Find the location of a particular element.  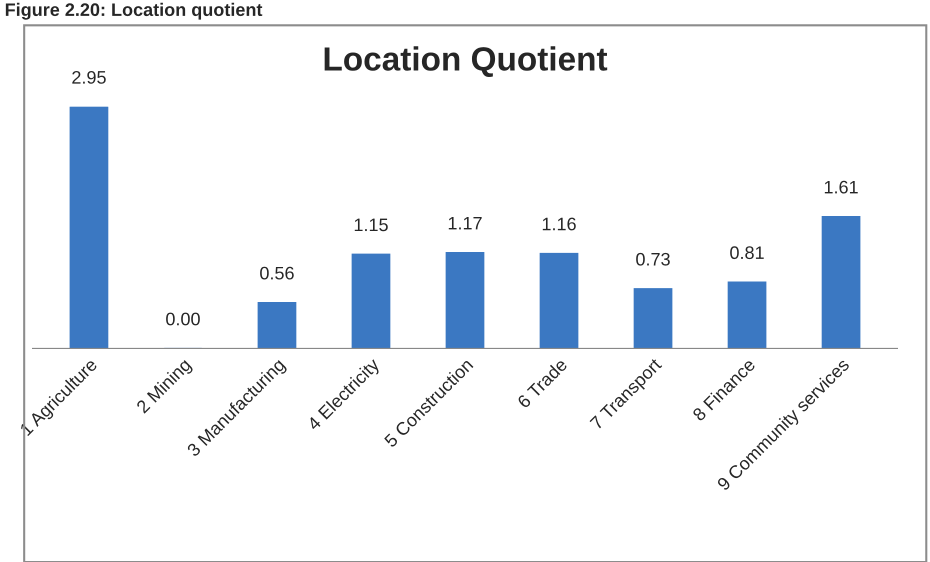

data-label: 1.17 is located at coordinates (465, 223).